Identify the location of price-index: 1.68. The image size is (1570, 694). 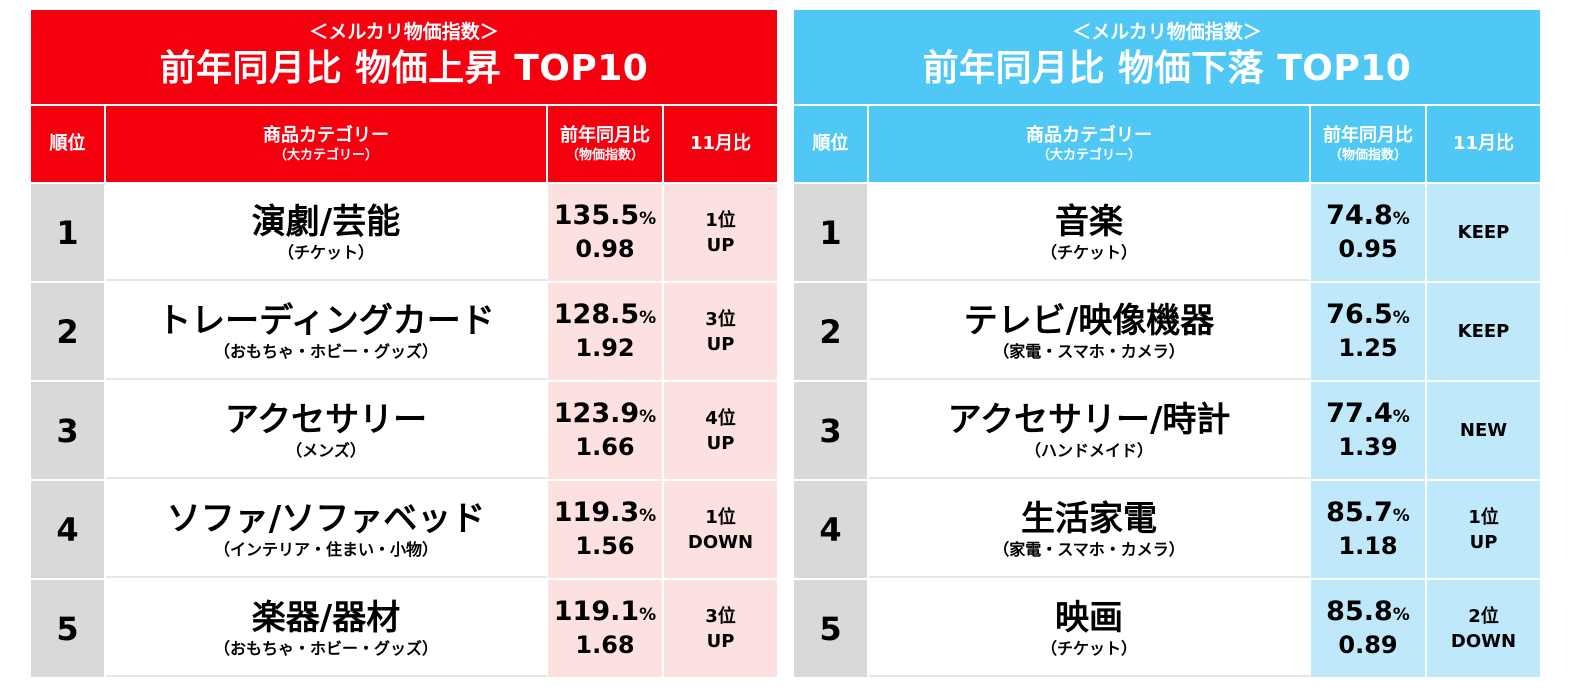
(605, 645).